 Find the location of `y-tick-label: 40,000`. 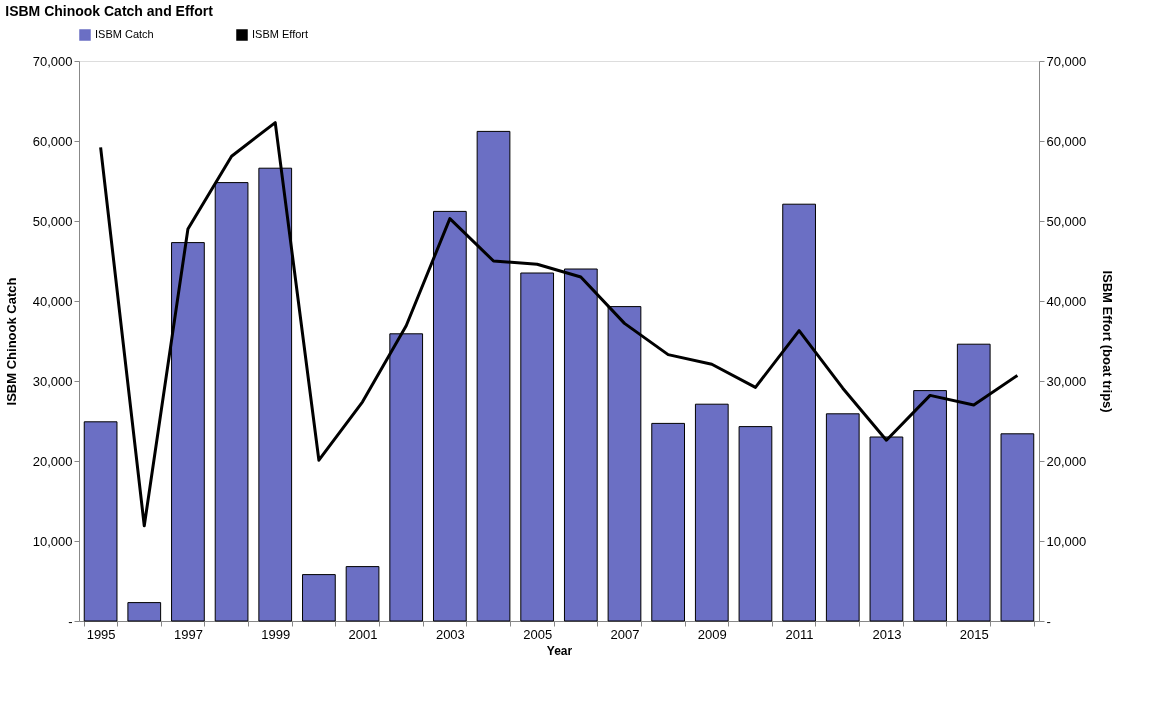

y-tick-label: 40,000 is located at coordinates (52, 301).